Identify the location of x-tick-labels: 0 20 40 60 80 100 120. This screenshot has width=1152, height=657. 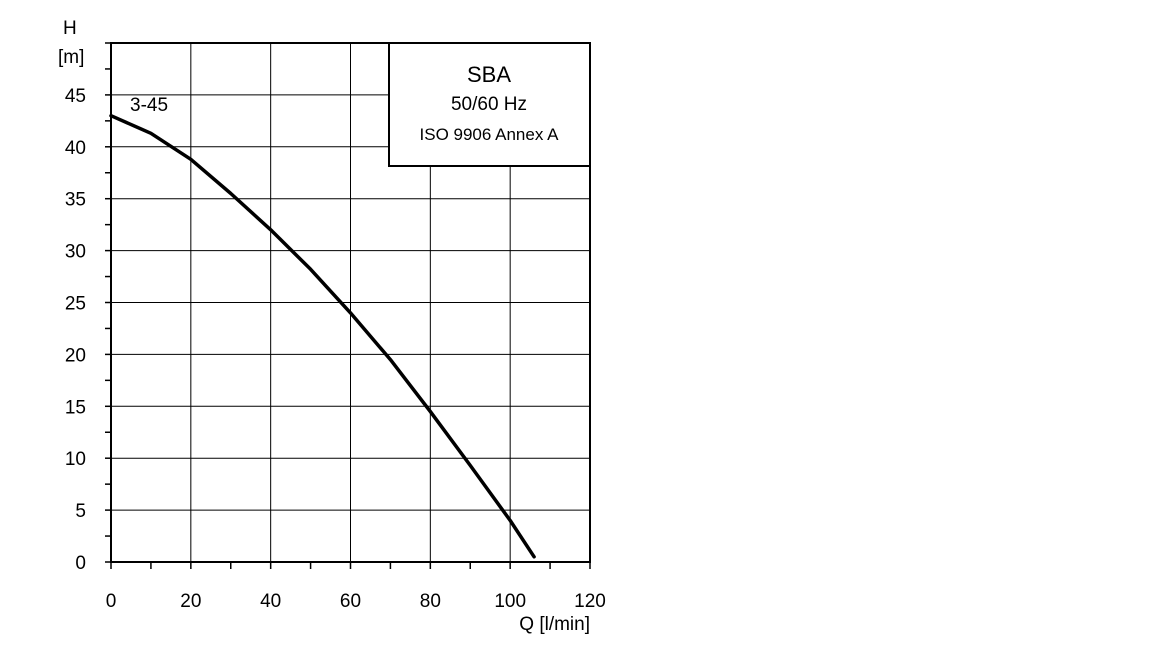
(356, 601).